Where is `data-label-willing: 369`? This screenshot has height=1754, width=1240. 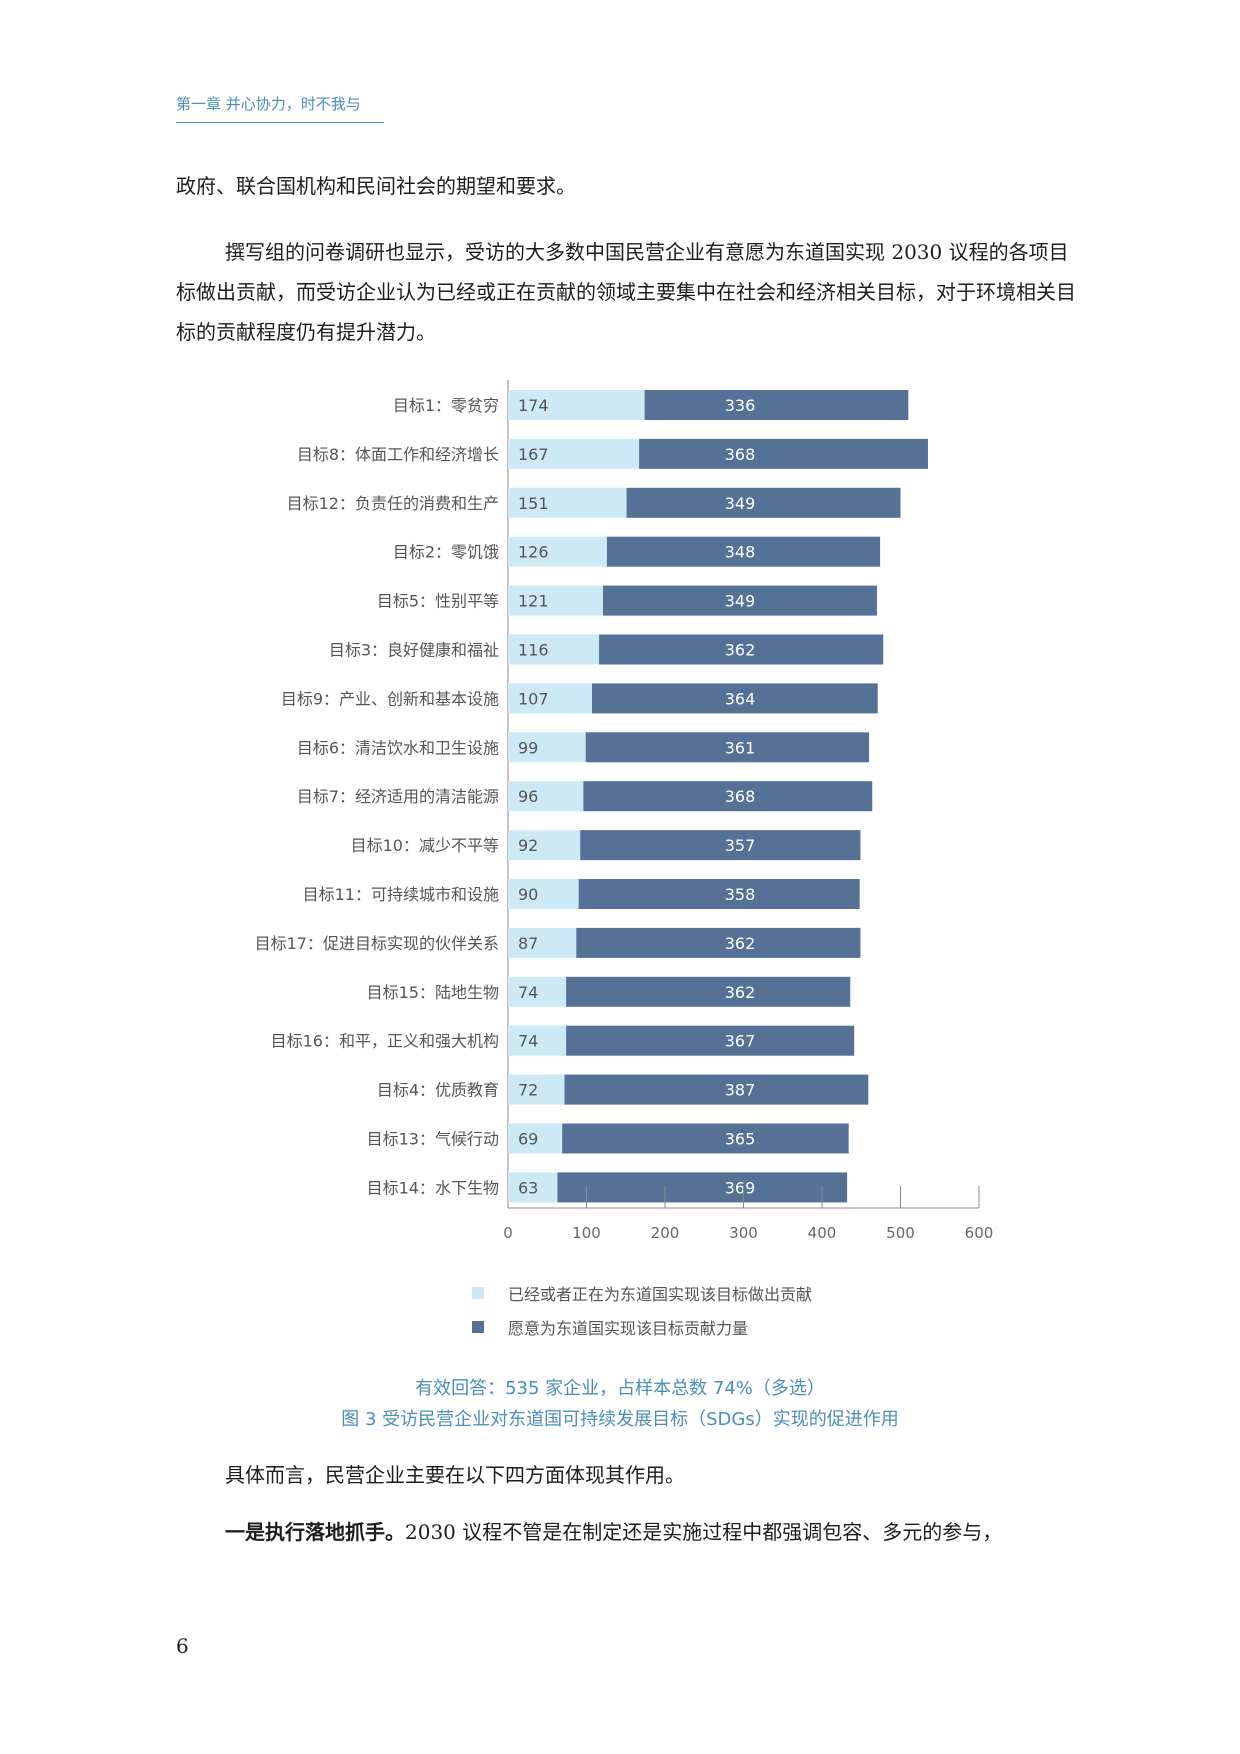 data-label-willing: 369 is located at coordinates (740, 1187).